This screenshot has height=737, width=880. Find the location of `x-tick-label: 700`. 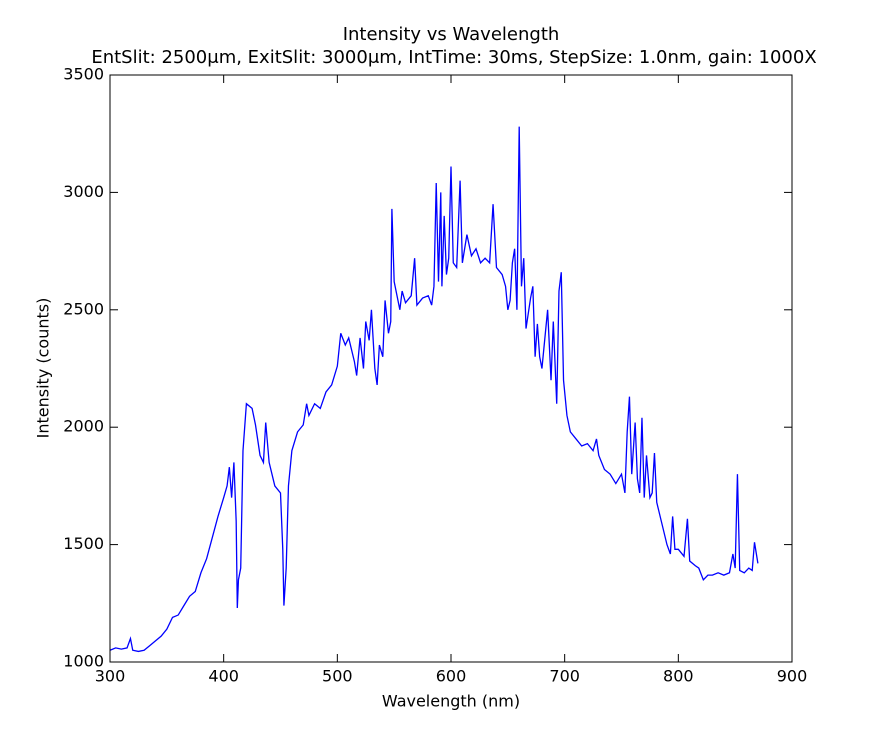

x-tick-label: 700 is located at coordinates (564, 676).